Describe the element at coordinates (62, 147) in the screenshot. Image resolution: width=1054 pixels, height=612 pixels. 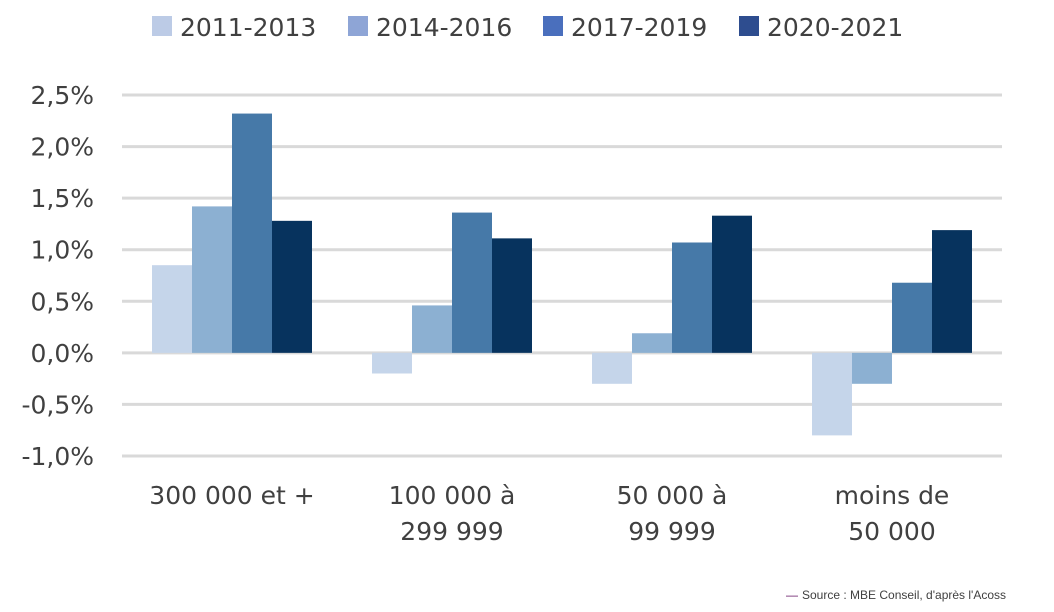
I see `y-tick-label: 2,0%` at that location.